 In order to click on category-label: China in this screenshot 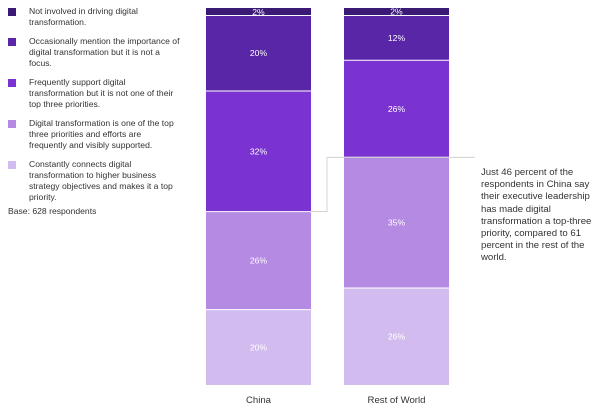, I will do `click(259, 400)`.